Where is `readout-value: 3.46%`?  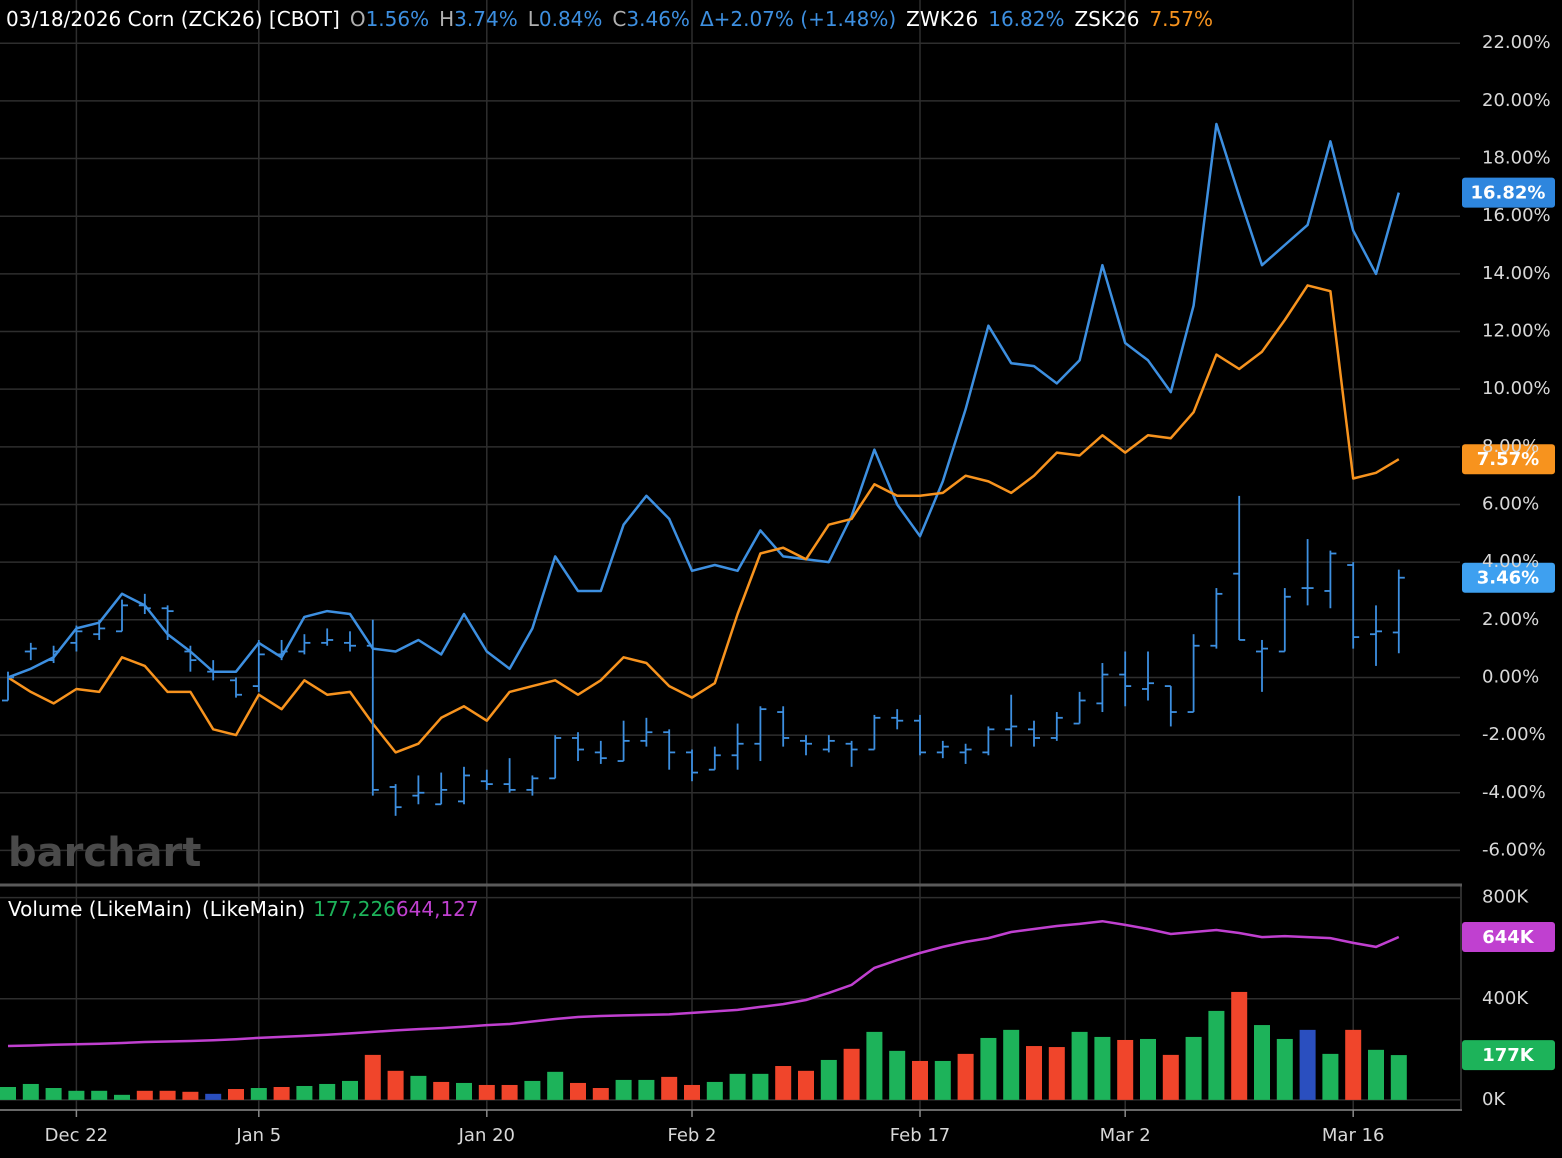 readout-value: 3.46% is located at coordinates (658, 19).